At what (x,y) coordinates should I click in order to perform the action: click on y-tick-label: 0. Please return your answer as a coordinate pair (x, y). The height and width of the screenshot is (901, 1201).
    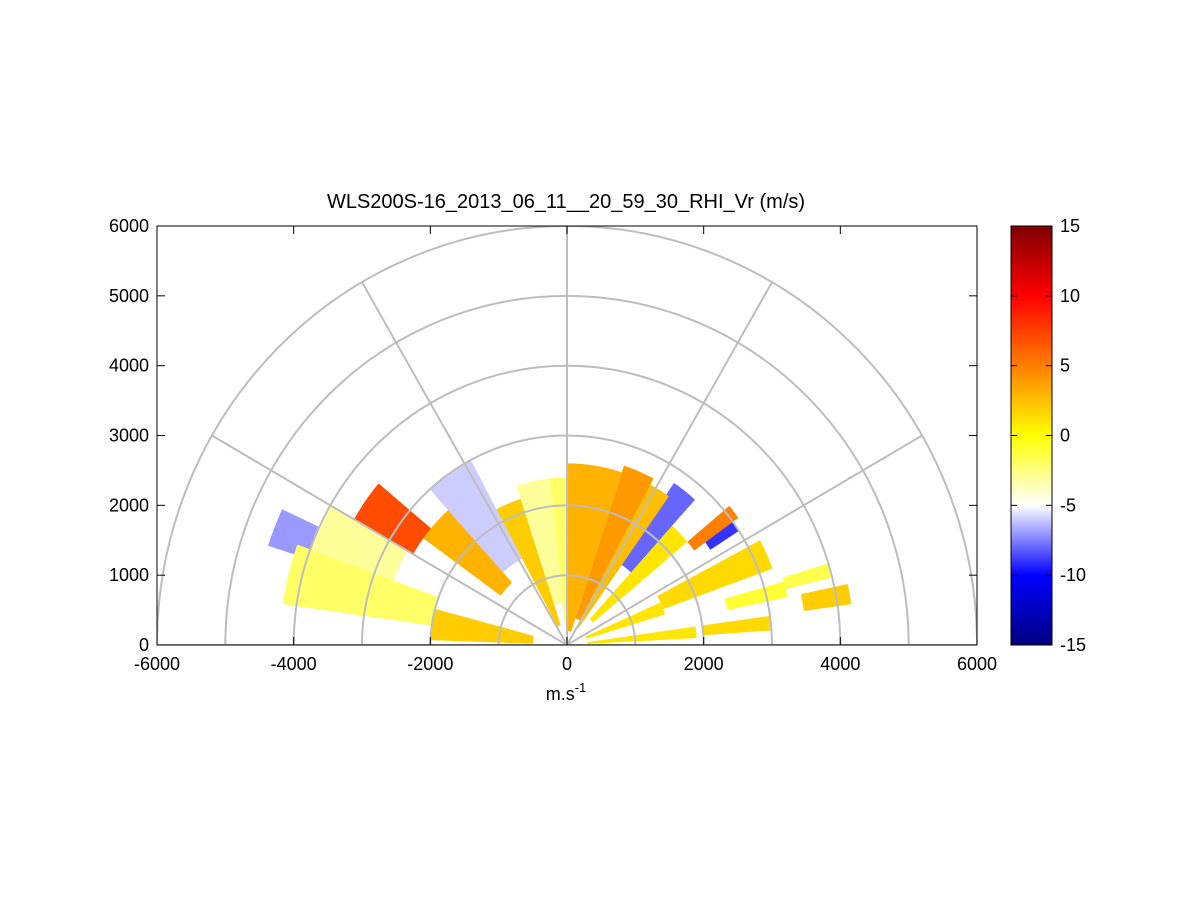
    Looking at the image, I should click on (144, 645).